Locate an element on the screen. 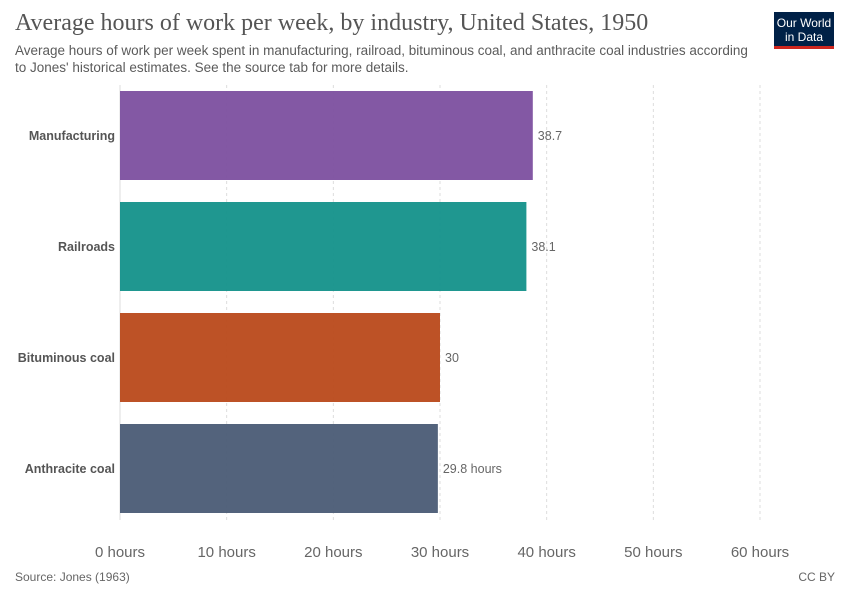  bar-anthracite-coal is located at coordinates (279, 468).